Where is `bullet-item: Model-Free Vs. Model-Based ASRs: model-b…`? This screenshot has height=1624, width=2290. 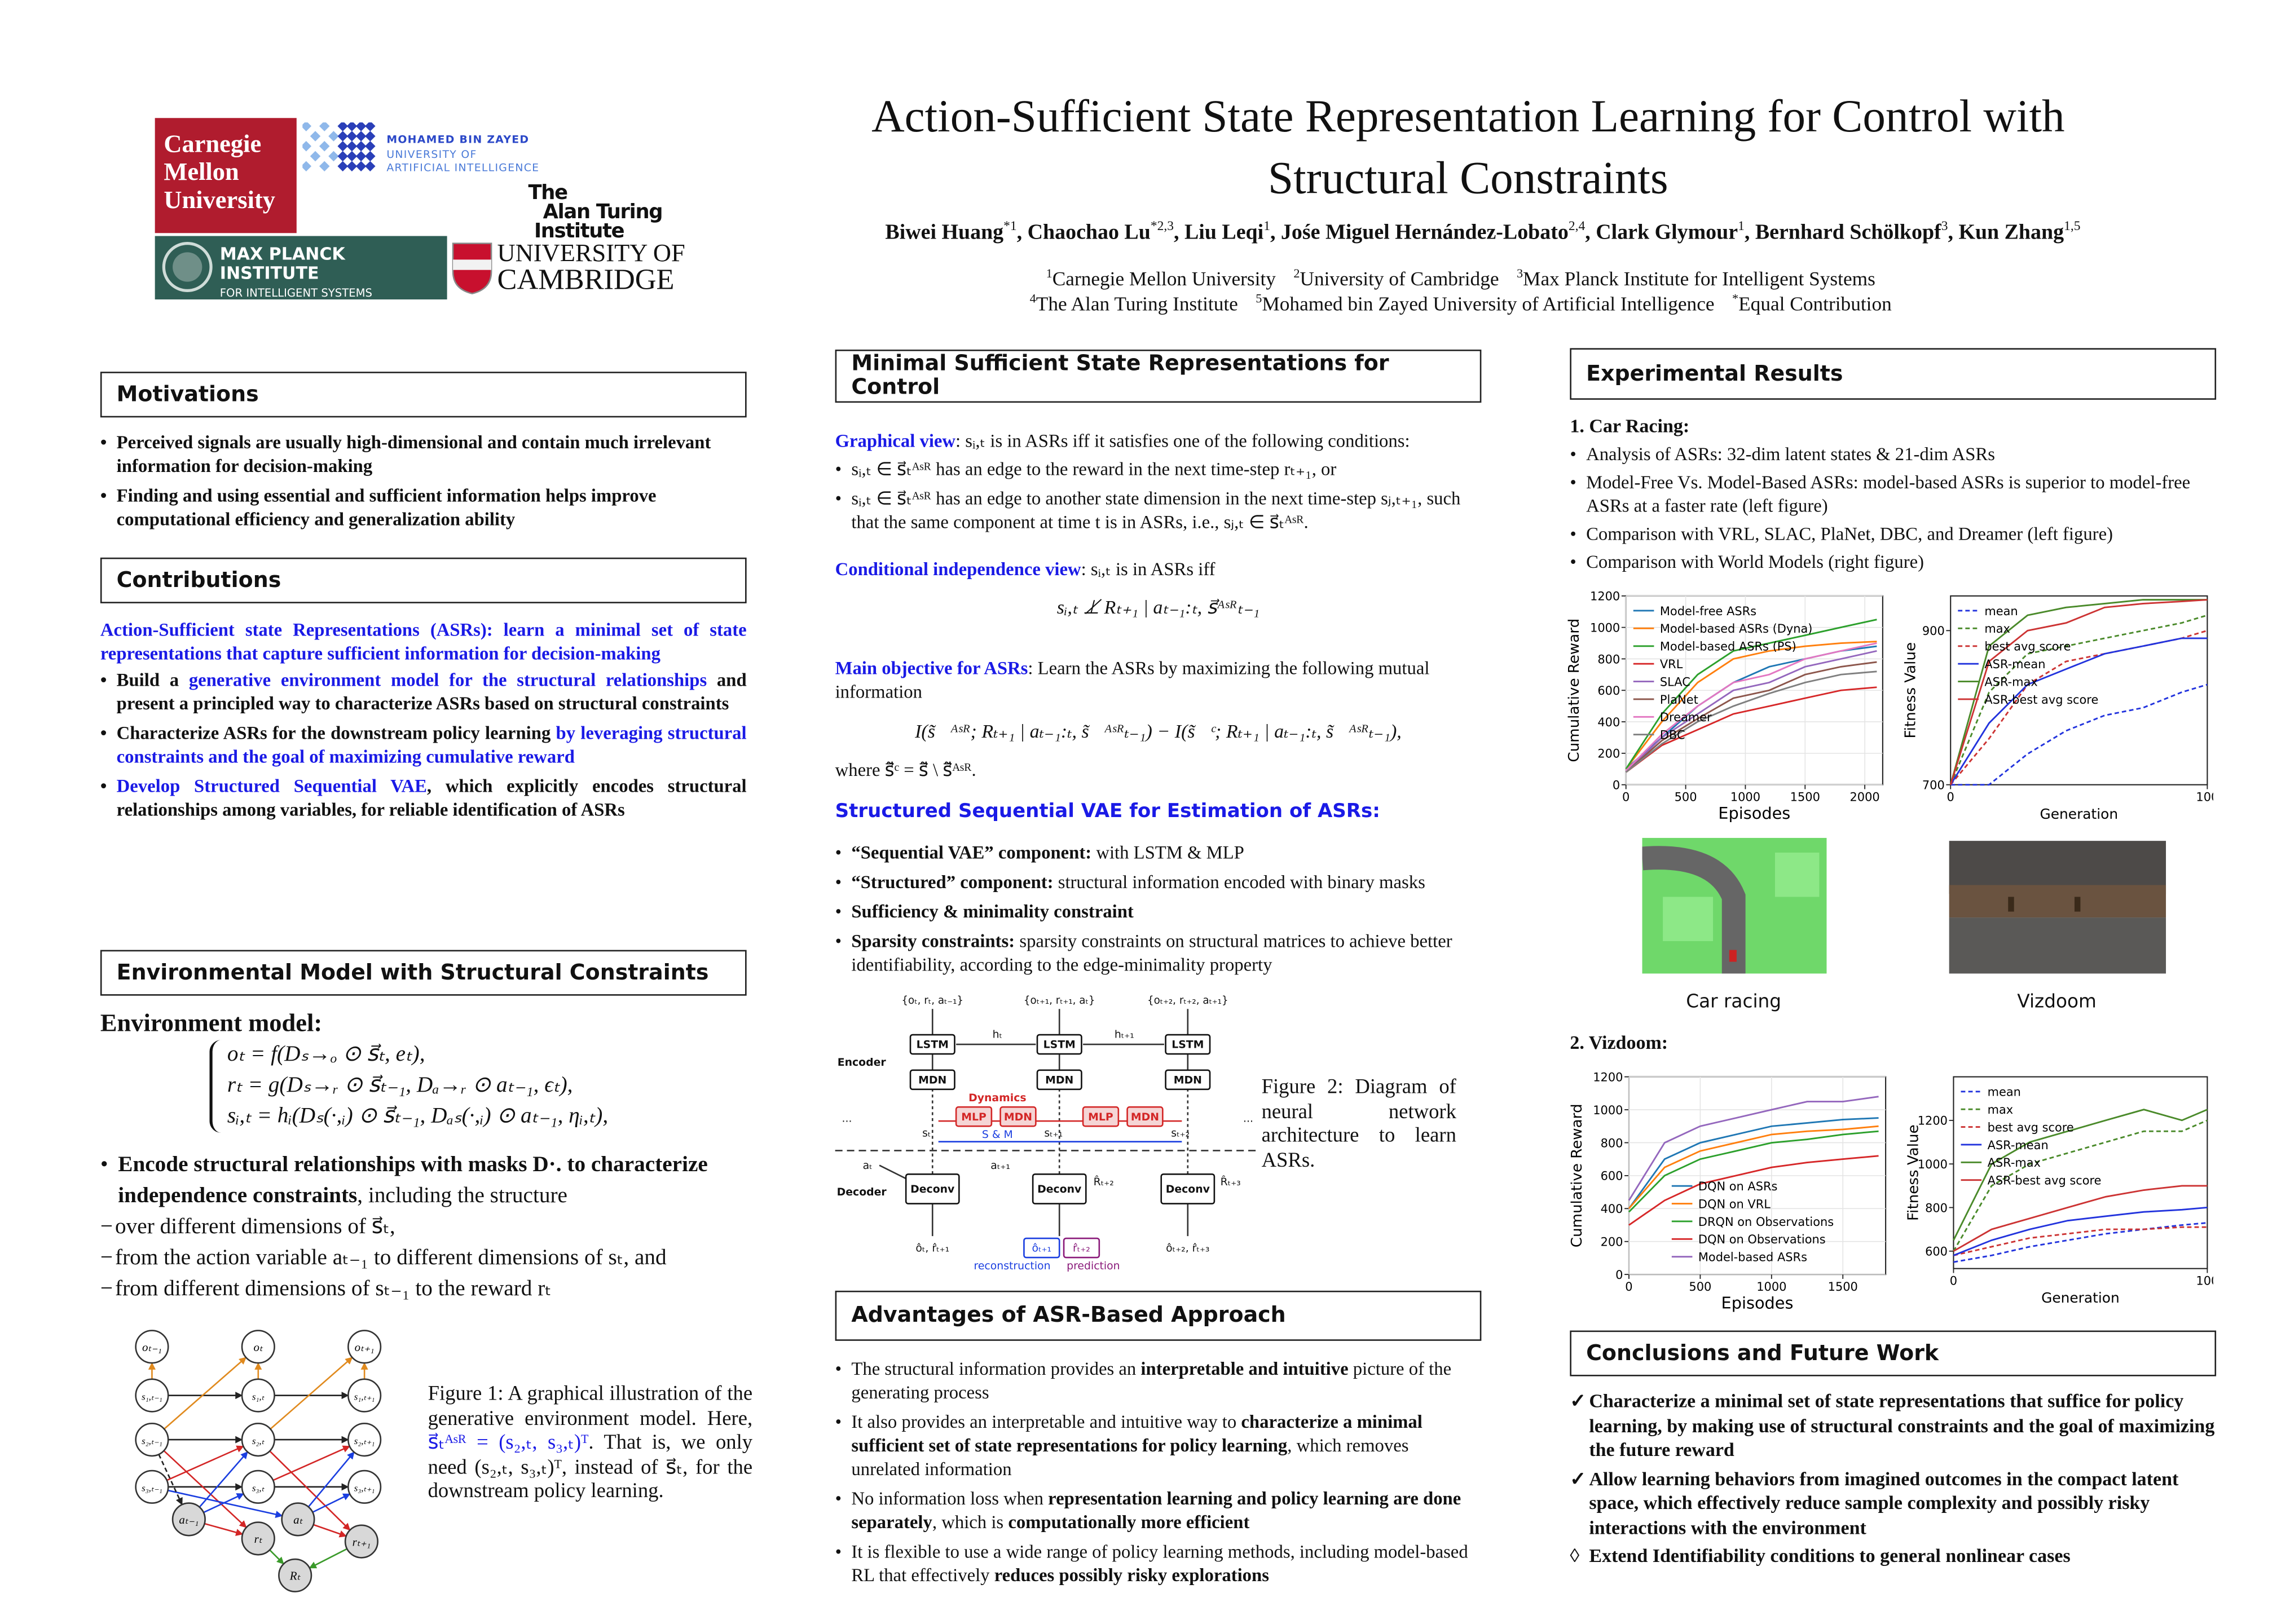 bullet-item: Model-Free Vs. Model-Based ASRs: model-b… is located at coordinates (1893, 494).